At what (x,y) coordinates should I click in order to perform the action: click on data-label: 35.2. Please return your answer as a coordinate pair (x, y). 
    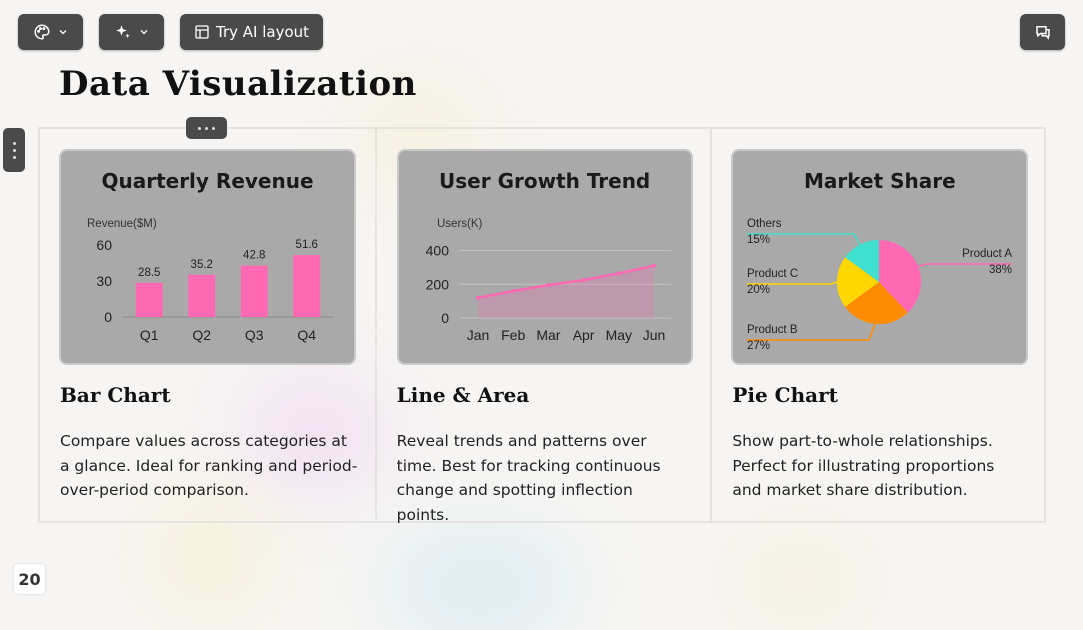
    Looking at the image, I should click on (202, 265).